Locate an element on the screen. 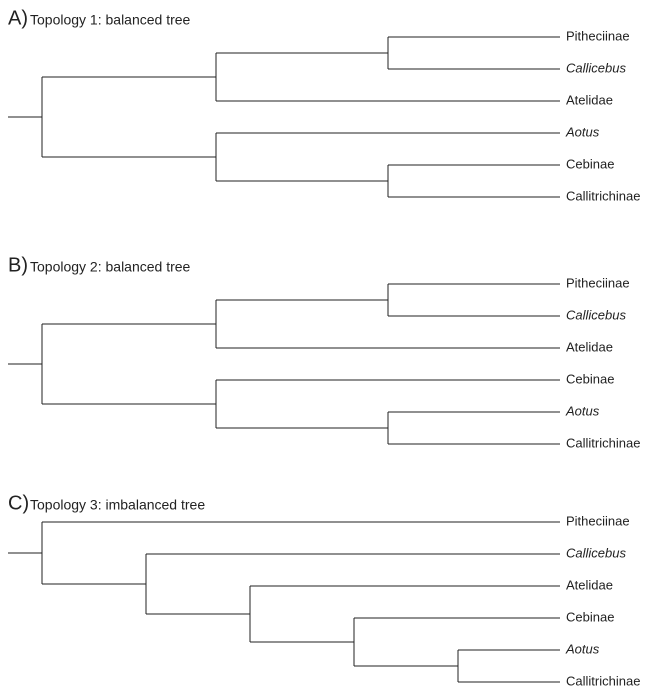 The image size is (665, 686). panel-letter: A) is located at coordinates (18, 18).